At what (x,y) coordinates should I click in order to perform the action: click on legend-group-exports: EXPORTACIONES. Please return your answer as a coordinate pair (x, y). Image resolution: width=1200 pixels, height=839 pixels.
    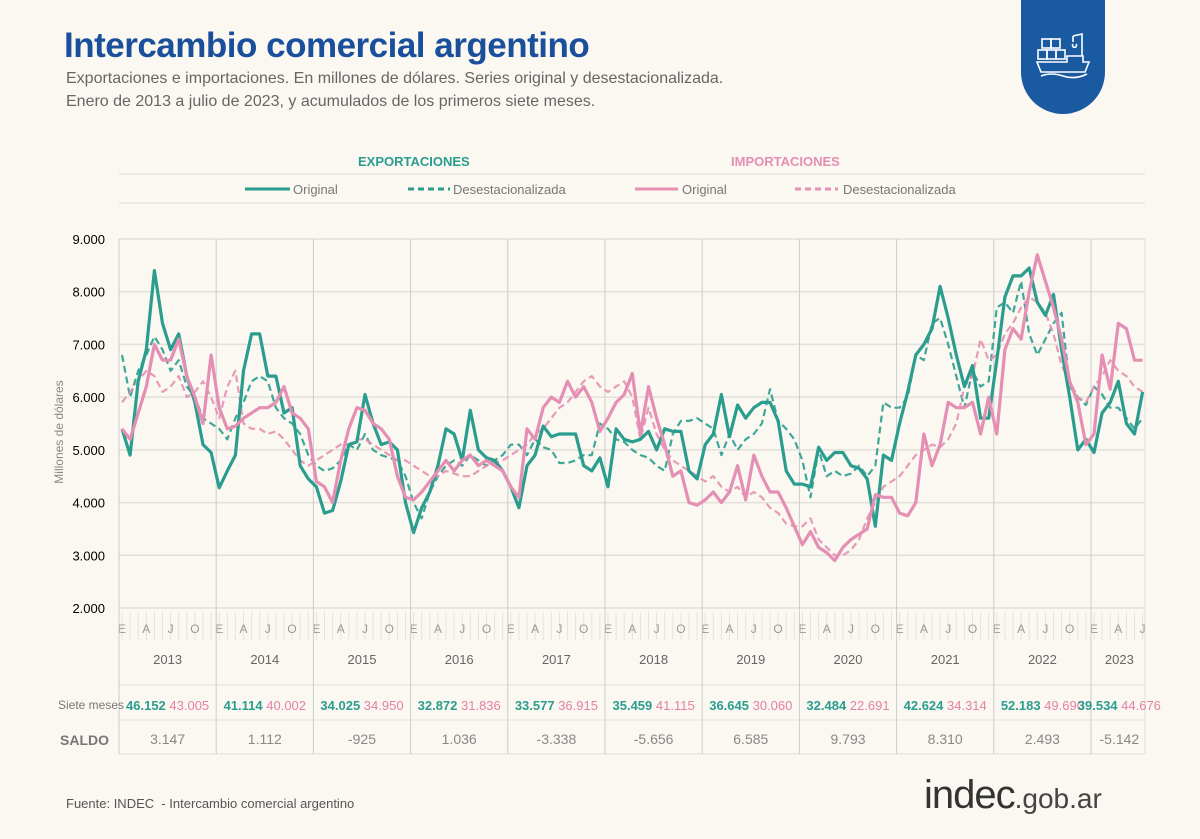
    Looking at the image, I should click on (414, 161).